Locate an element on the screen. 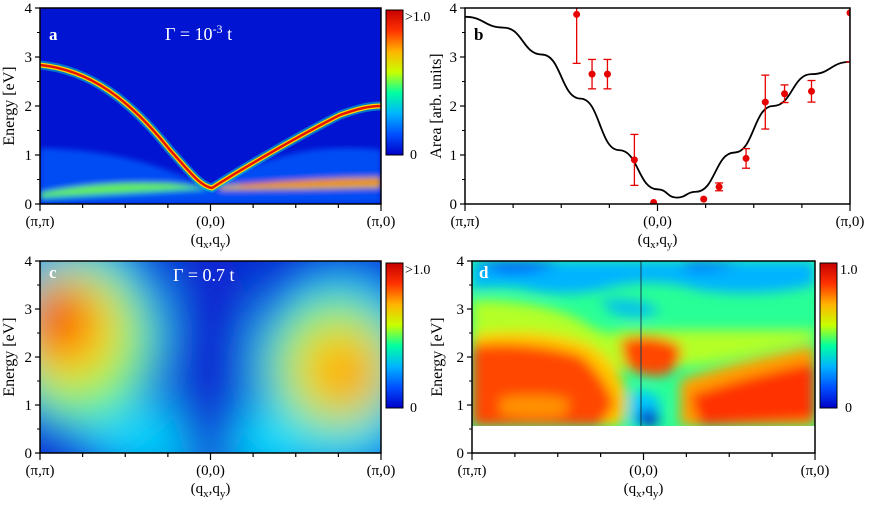 Image resolution: width=872 pixels, height=505 pixels. xtick-label-a-2: (π,0) is located at coordinates (381, 222).